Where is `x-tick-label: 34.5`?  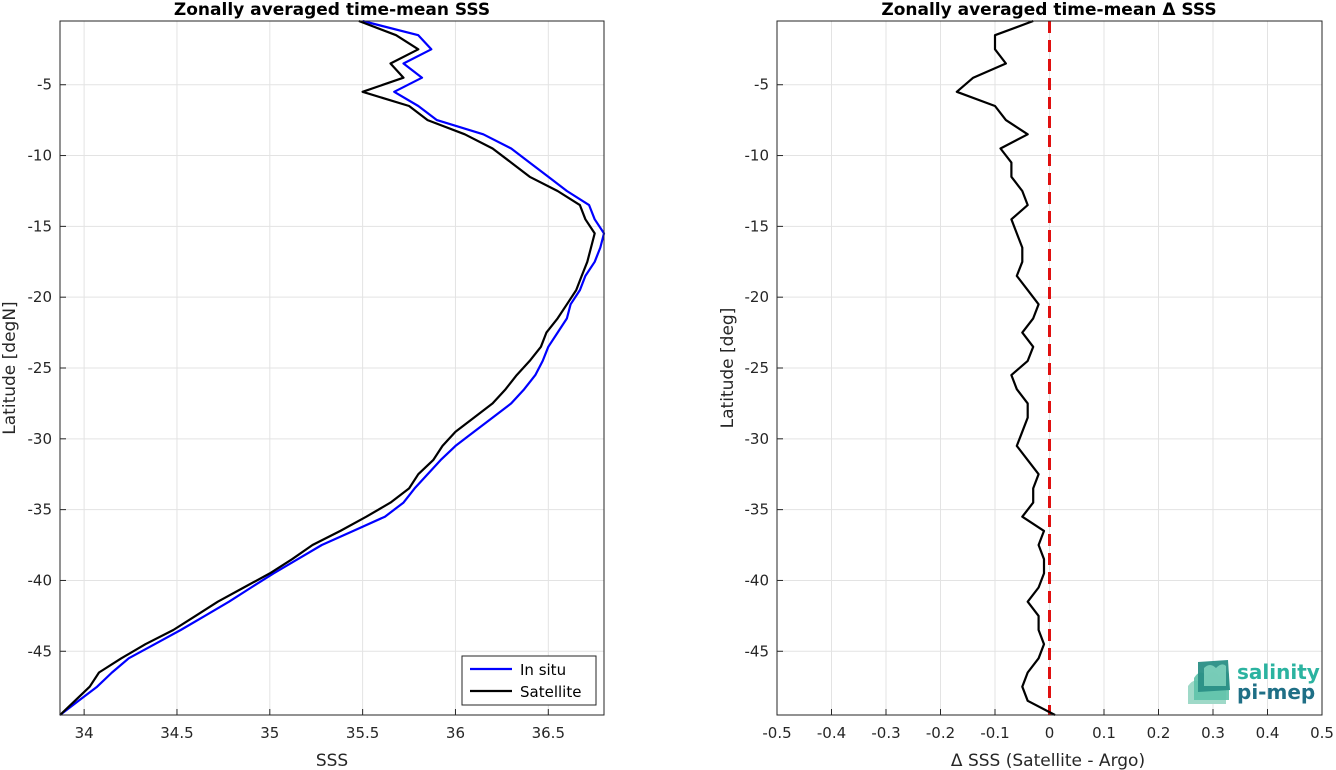
x-tick-label: 34.5 is located at coordinates (176, 733).